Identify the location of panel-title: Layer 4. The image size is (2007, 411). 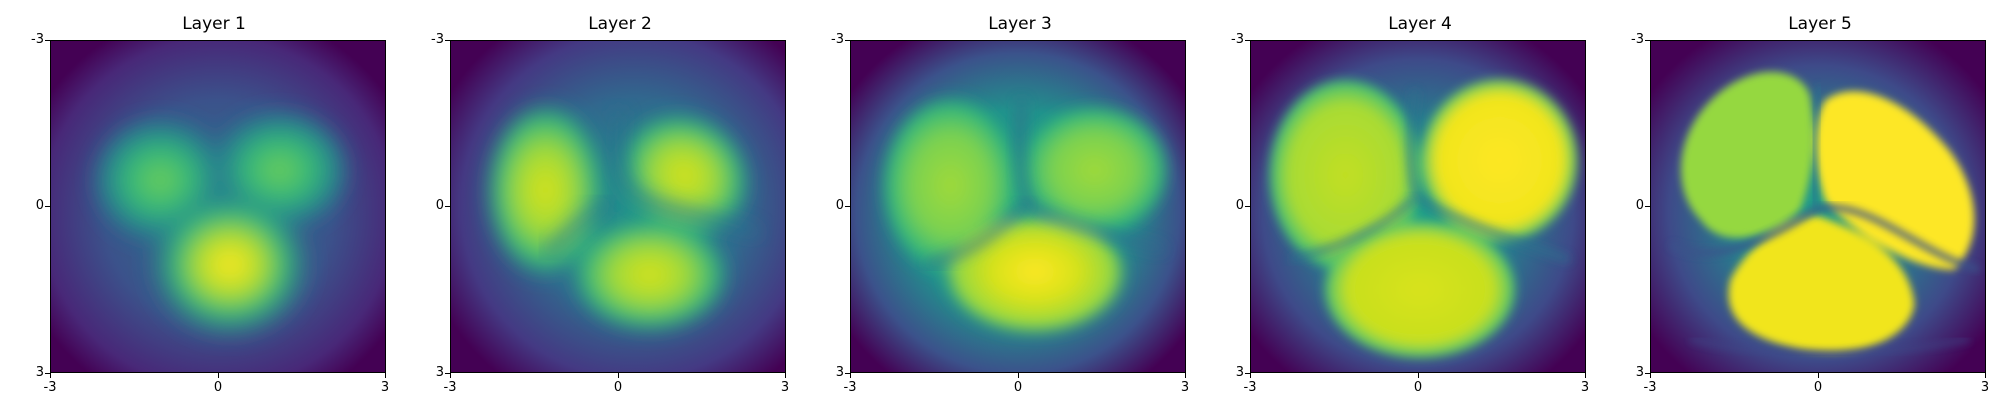
(1420, 24).